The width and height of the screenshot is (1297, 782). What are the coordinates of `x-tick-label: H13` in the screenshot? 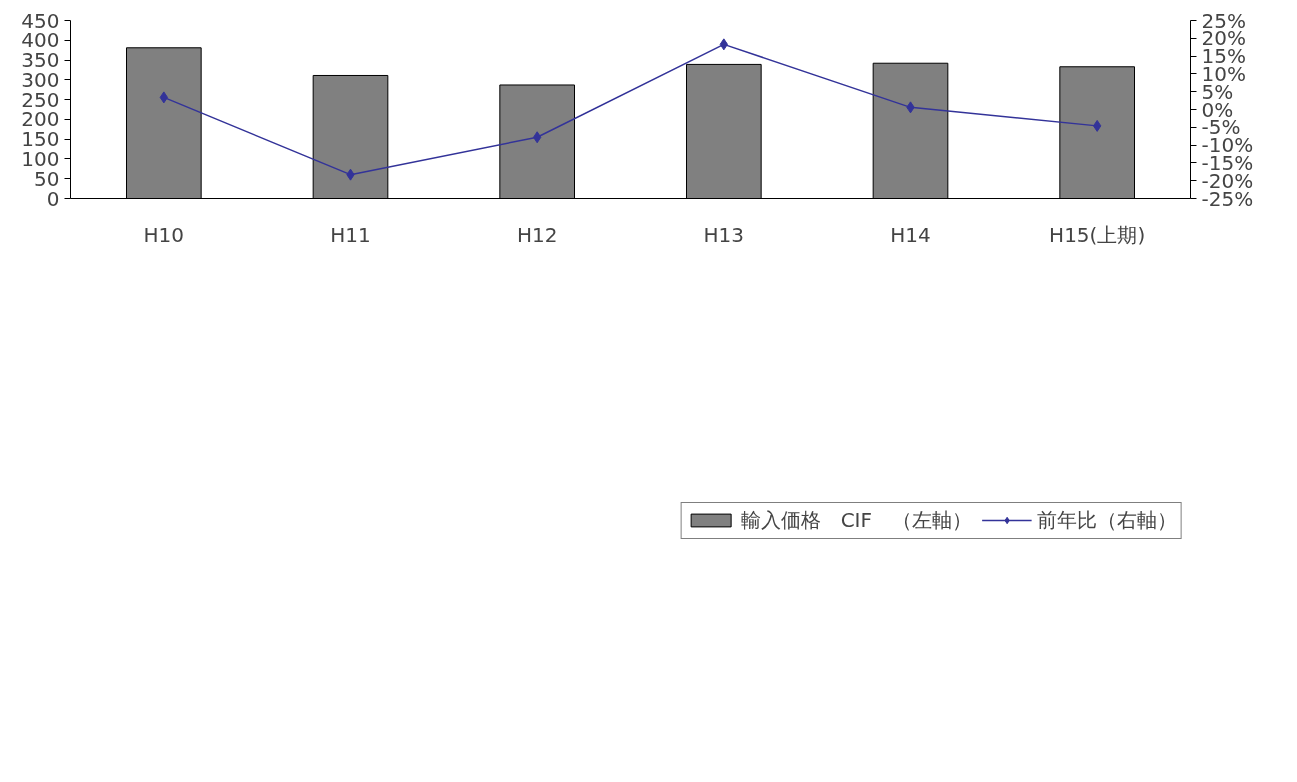 It's located at (724, 234).